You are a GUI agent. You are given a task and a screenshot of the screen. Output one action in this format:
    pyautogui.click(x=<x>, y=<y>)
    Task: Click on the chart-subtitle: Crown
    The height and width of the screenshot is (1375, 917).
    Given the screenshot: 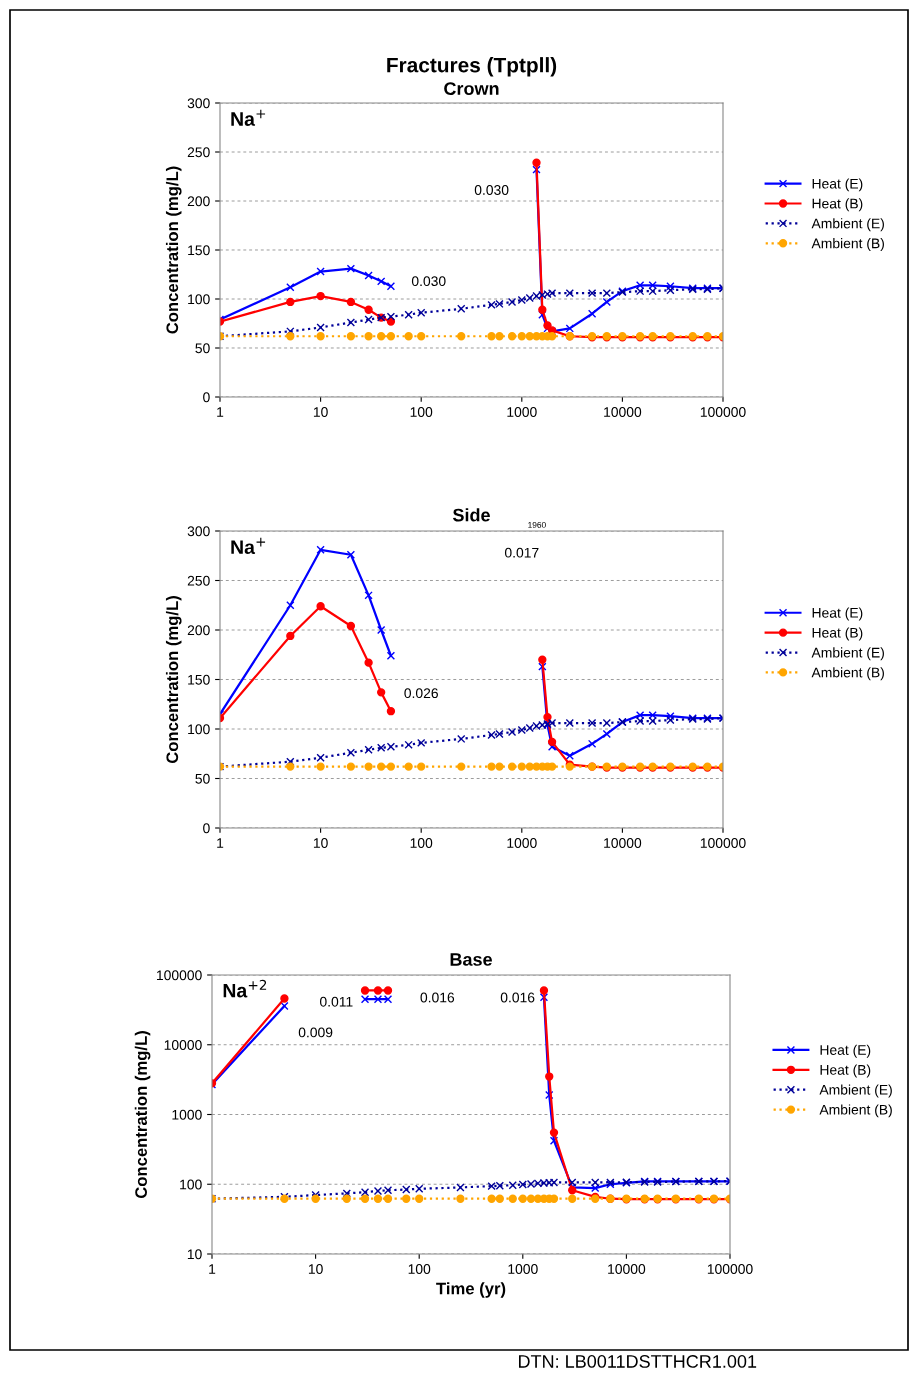 What is the action you would take?
    pyautogui.click(x=471, y=89)
    